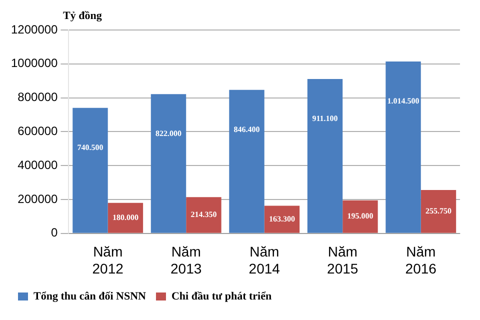 This screenshot has width=480, height=320. What do you see at coordinates (186, 260) in the screenshot?
I see `x-tick-label: Năm 2013` at bounding box center [186, 260].